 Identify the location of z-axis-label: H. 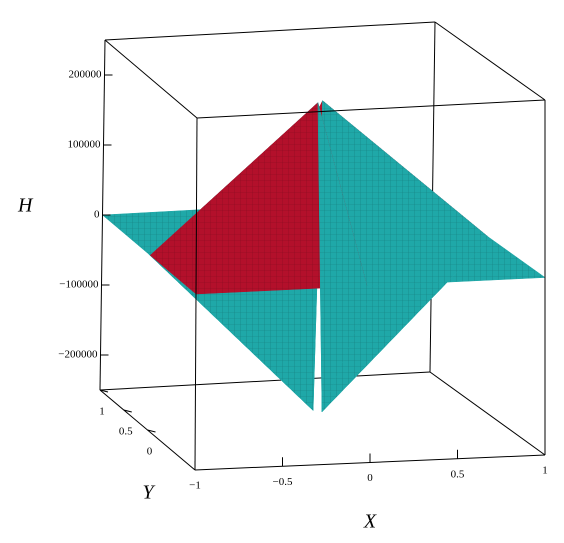
(25, 206).